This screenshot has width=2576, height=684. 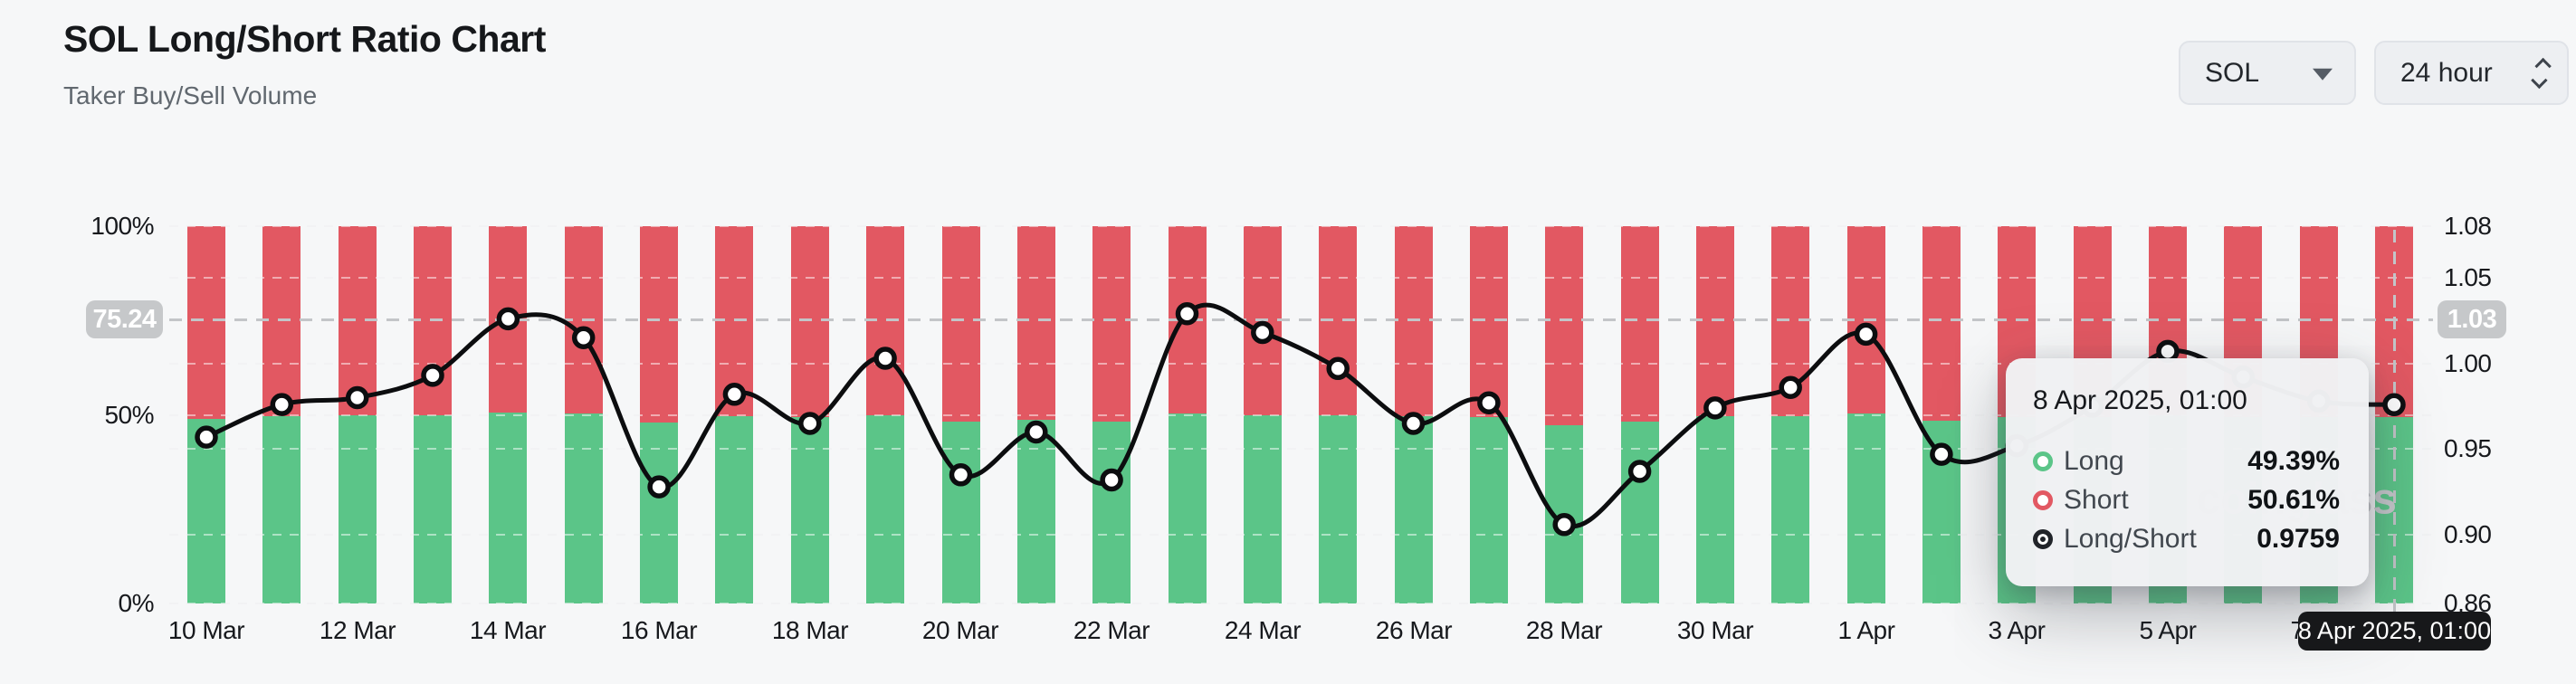 What do you see at coordinates (2468, 277) in the screenshot?
I see `right-axis-tick: 1.05` at bounding box center [2468, 277].